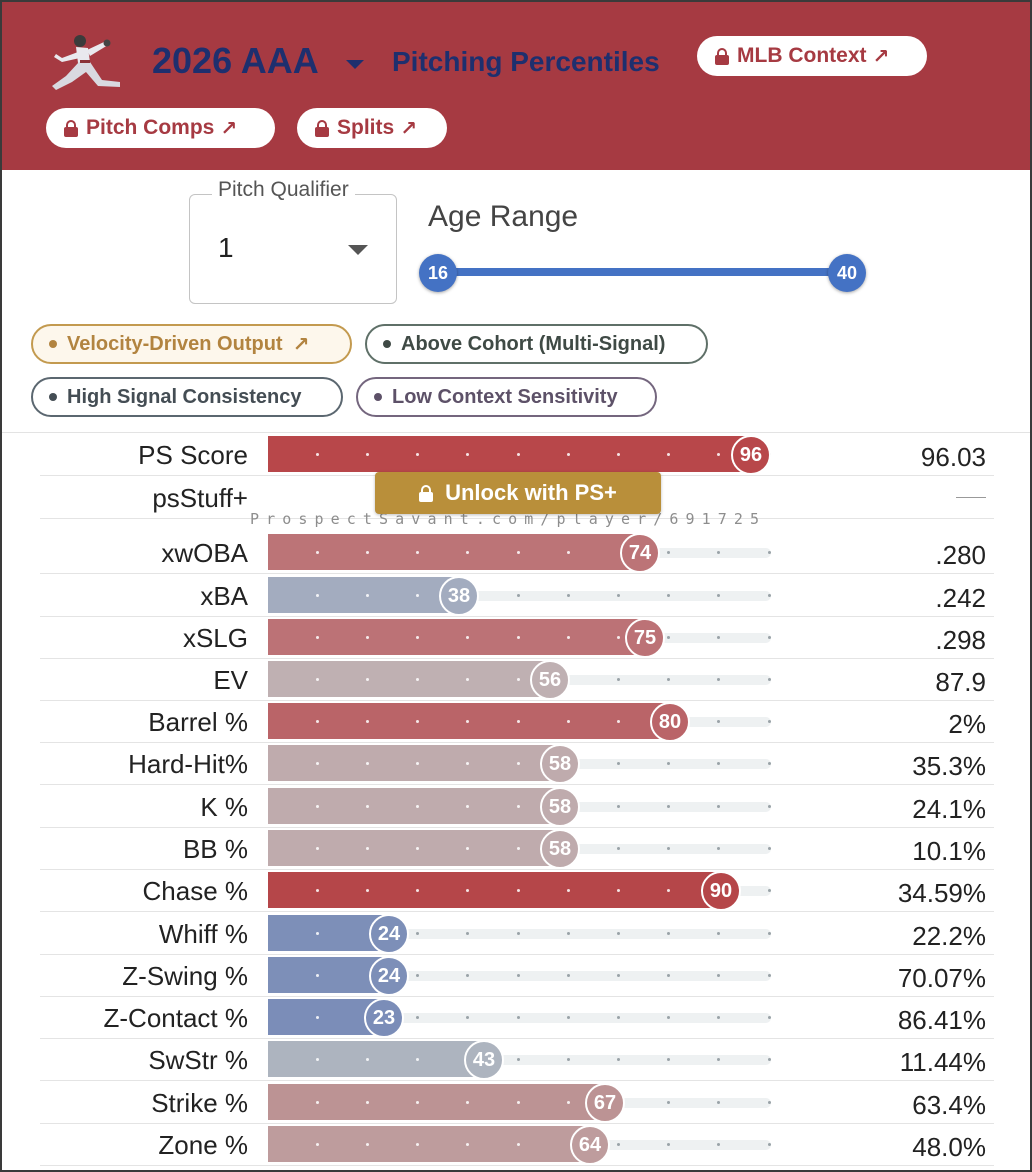  I want to click on metric-value: 70.07%, so click(941, 978).